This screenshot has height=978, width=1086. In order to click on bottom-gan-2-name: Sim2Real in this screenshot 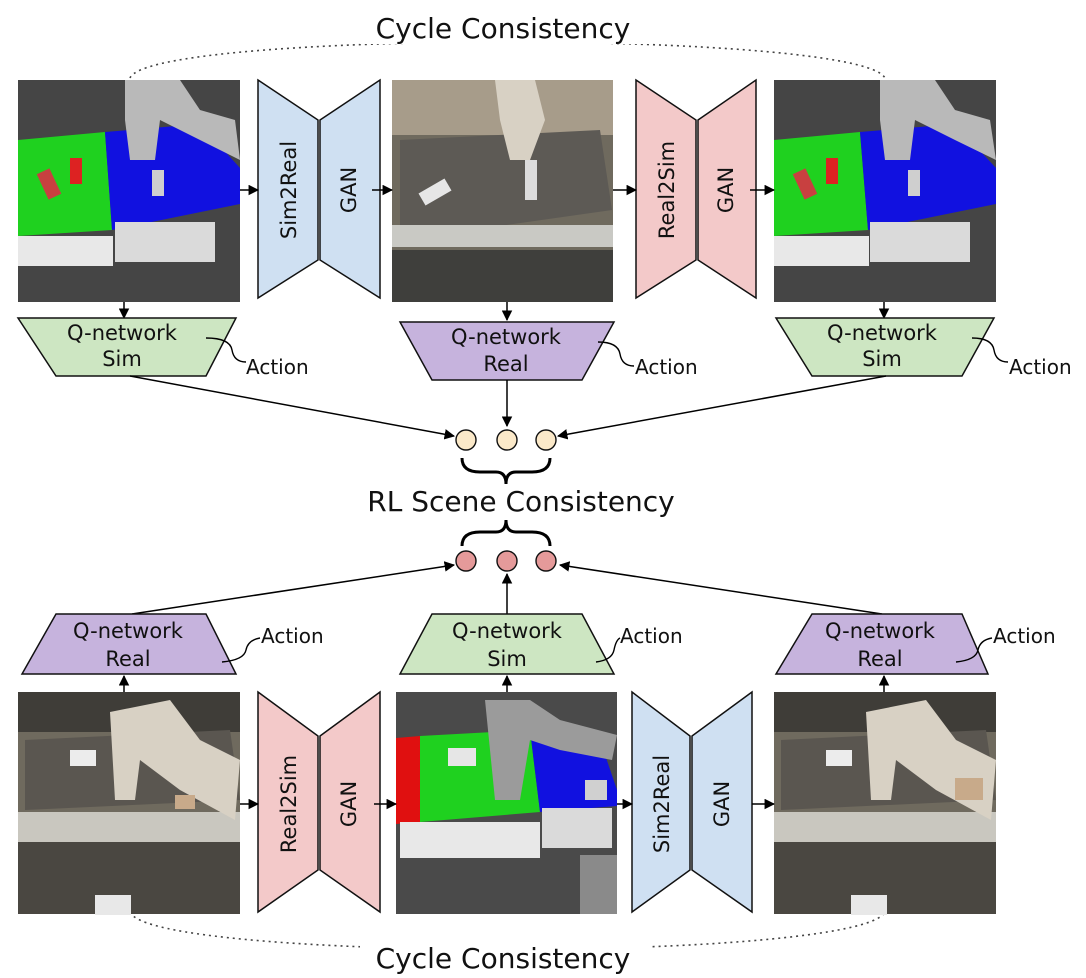, I will do `click(662, 804)`.